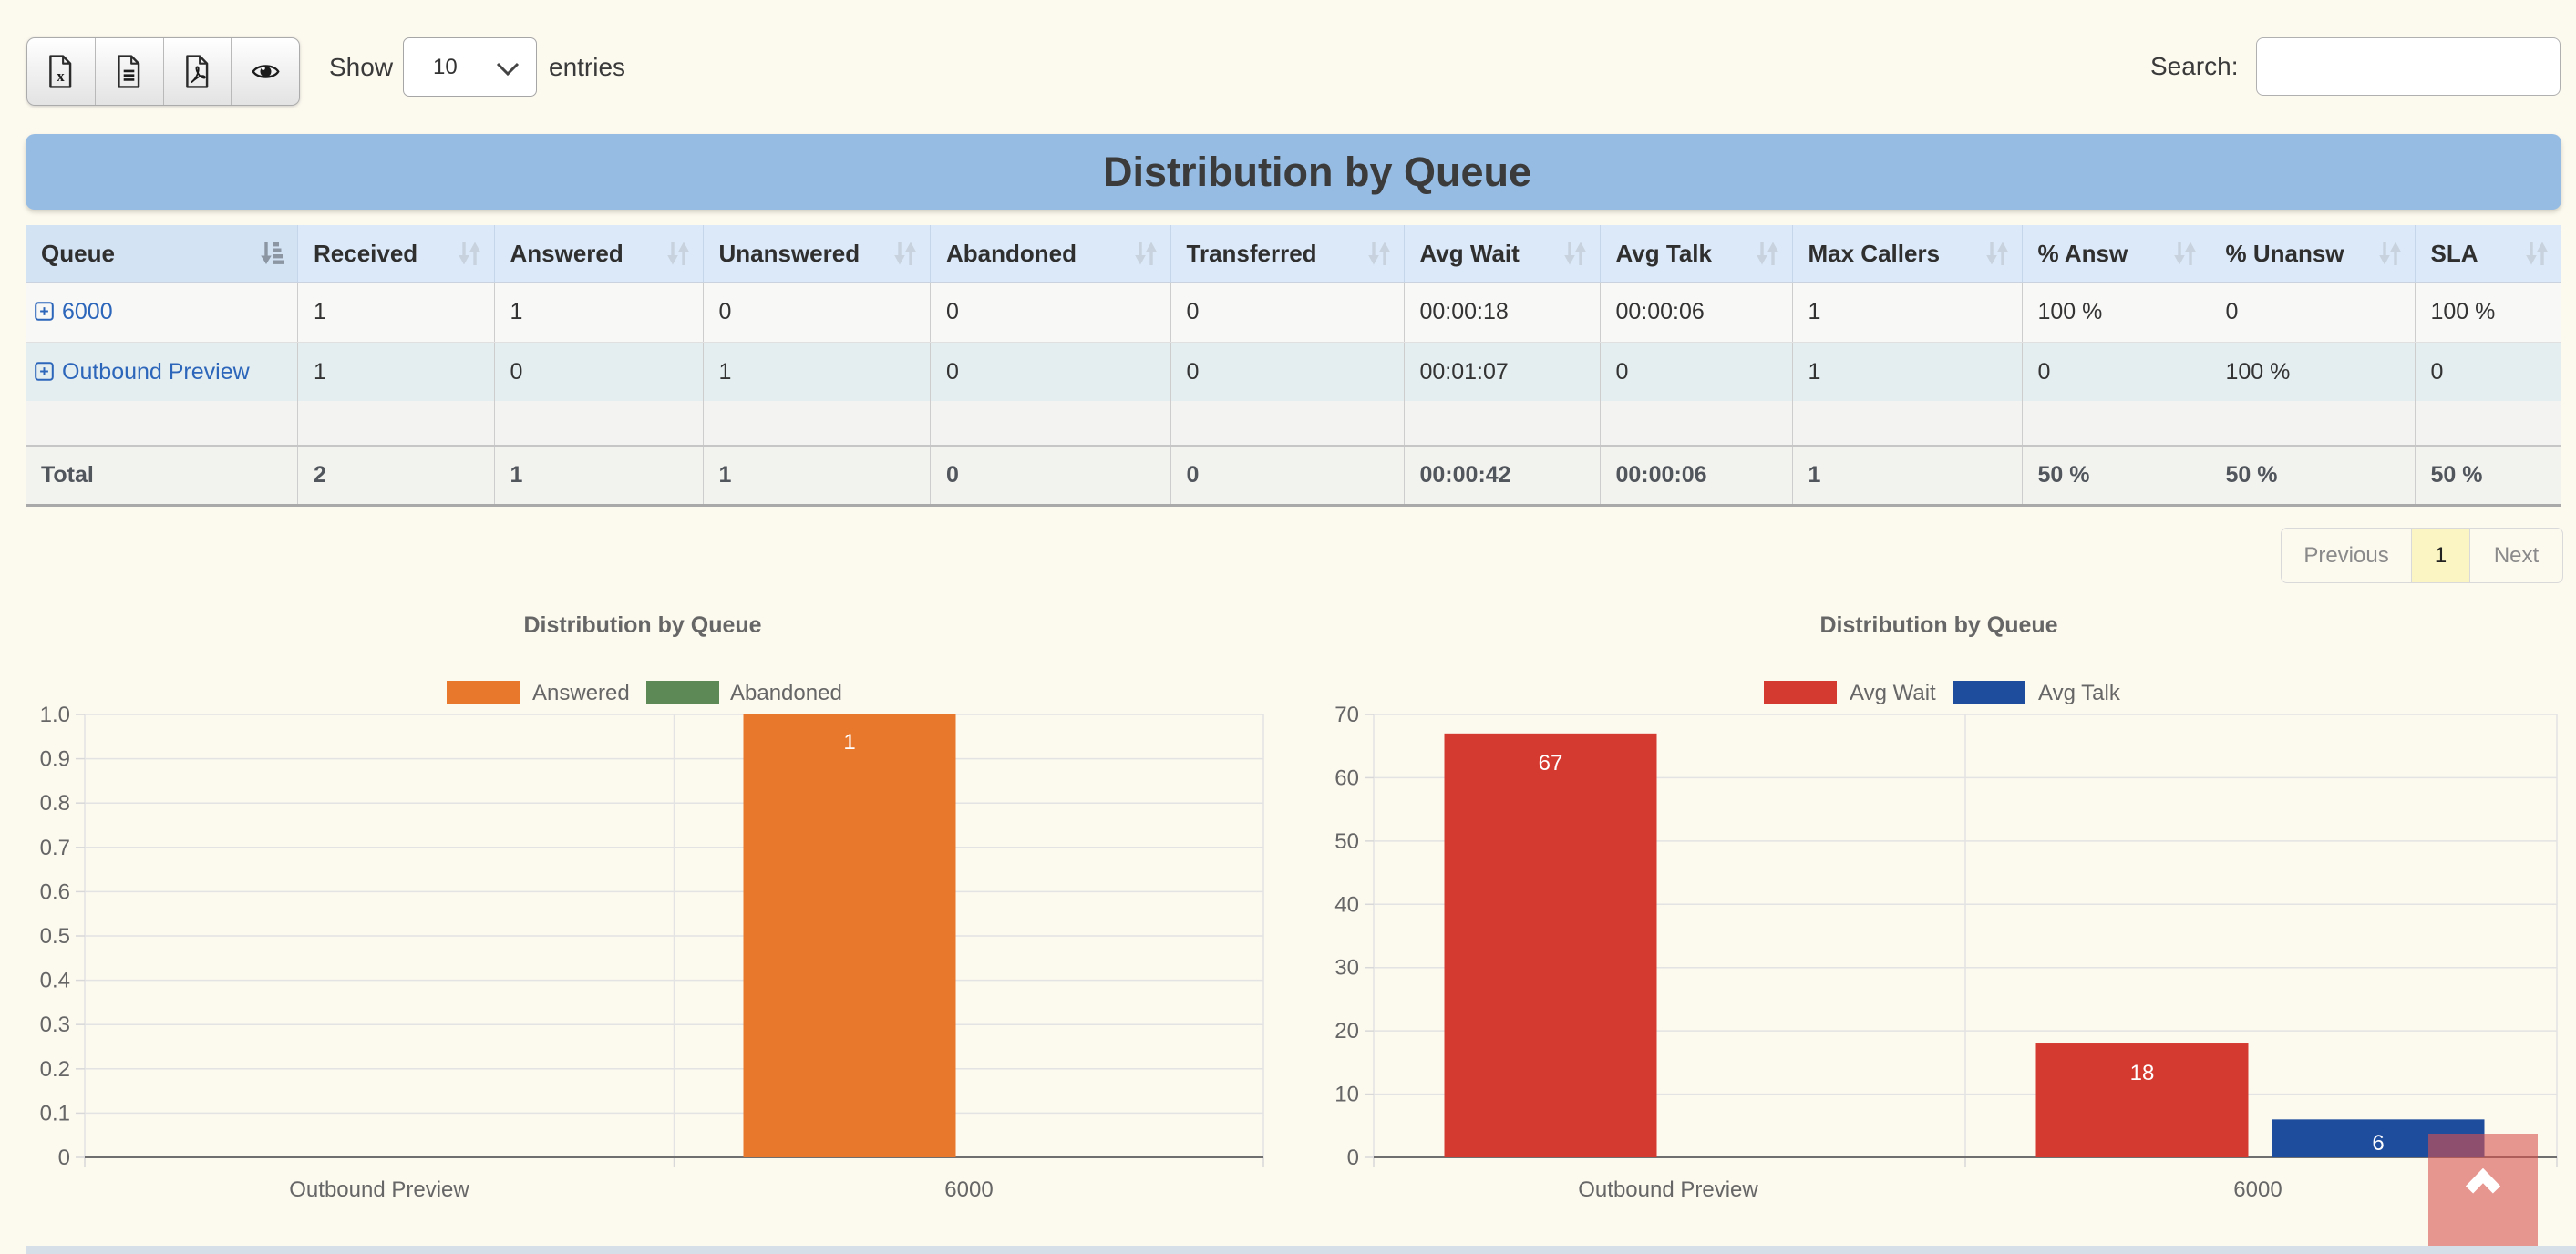 The height and width of the screenshot is (1254, 2576). Describe the element at coordinates (55, 981) in the screenshot. I see `svg-text: 0.4` at that location.